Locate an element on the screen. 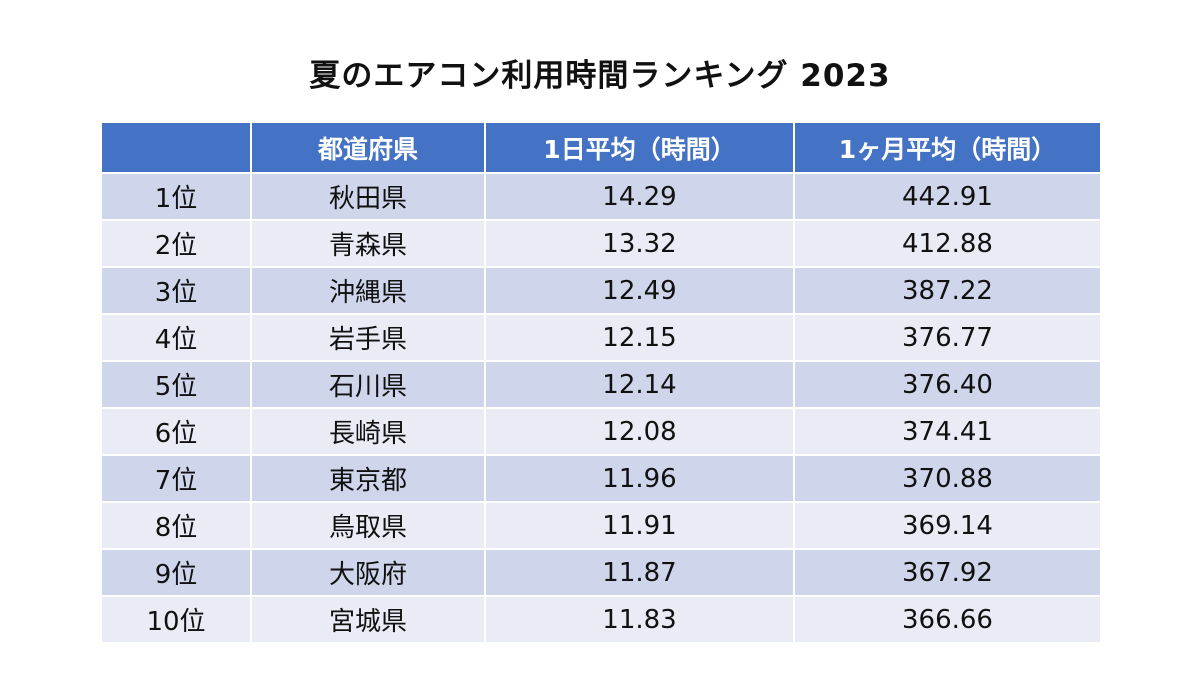  cell-rank: 5位 is located at coordinates (176, 384).